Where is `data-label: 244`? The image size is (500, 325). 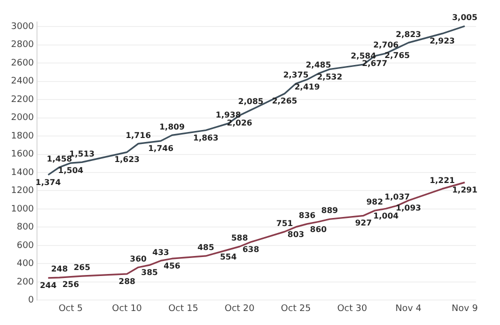
data-label: 244 is located at coordinates (48, 285).